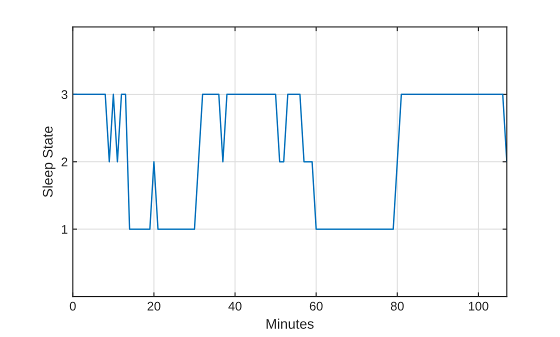 This screenshot has height=337, width=560. What do you see at coordinates (73, 306) in the screenshot?
I see `x-tick-label: 0` at bounding box center [73, 306].